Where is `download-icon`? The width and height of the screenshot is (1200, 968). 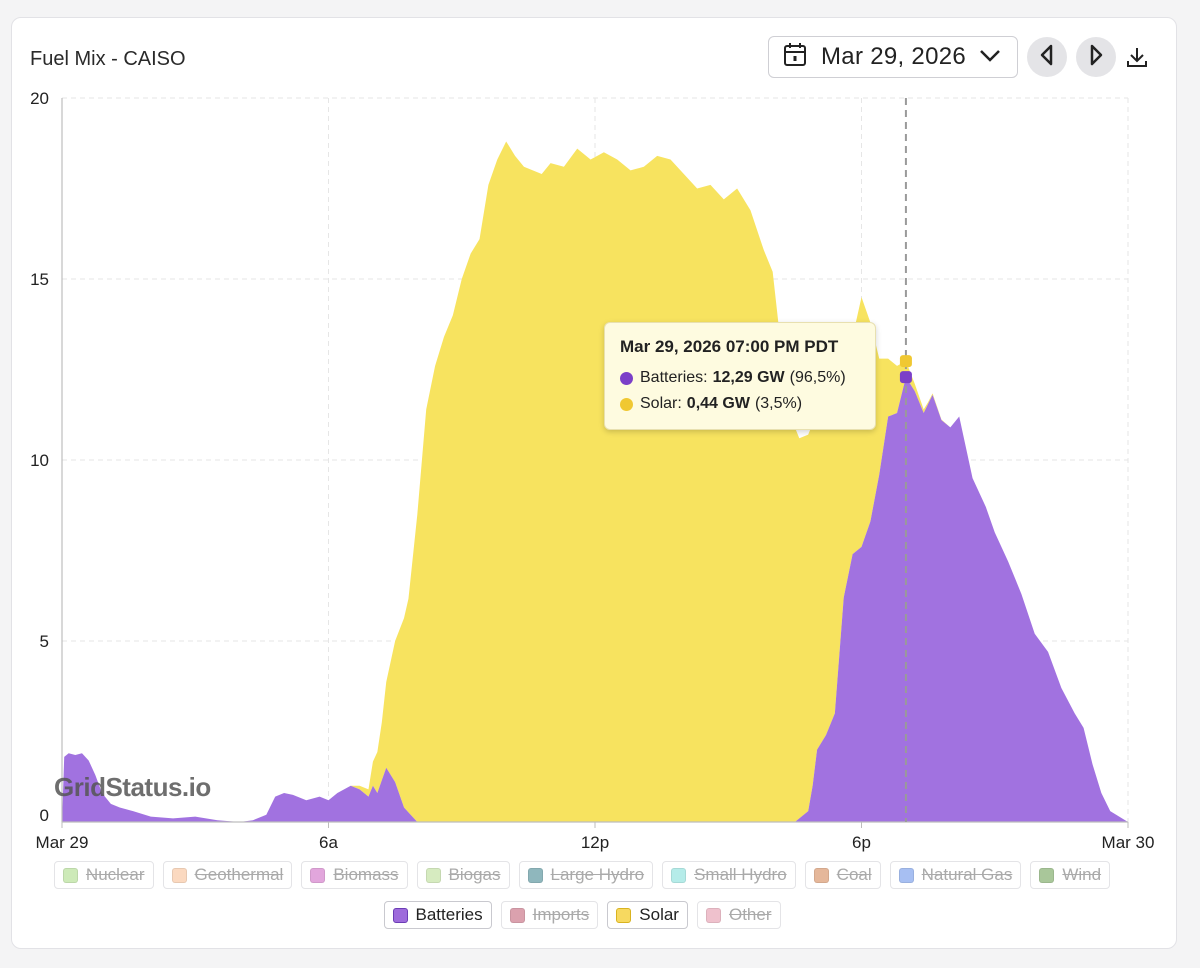 download-icon is located at coordinates (1137, 60).